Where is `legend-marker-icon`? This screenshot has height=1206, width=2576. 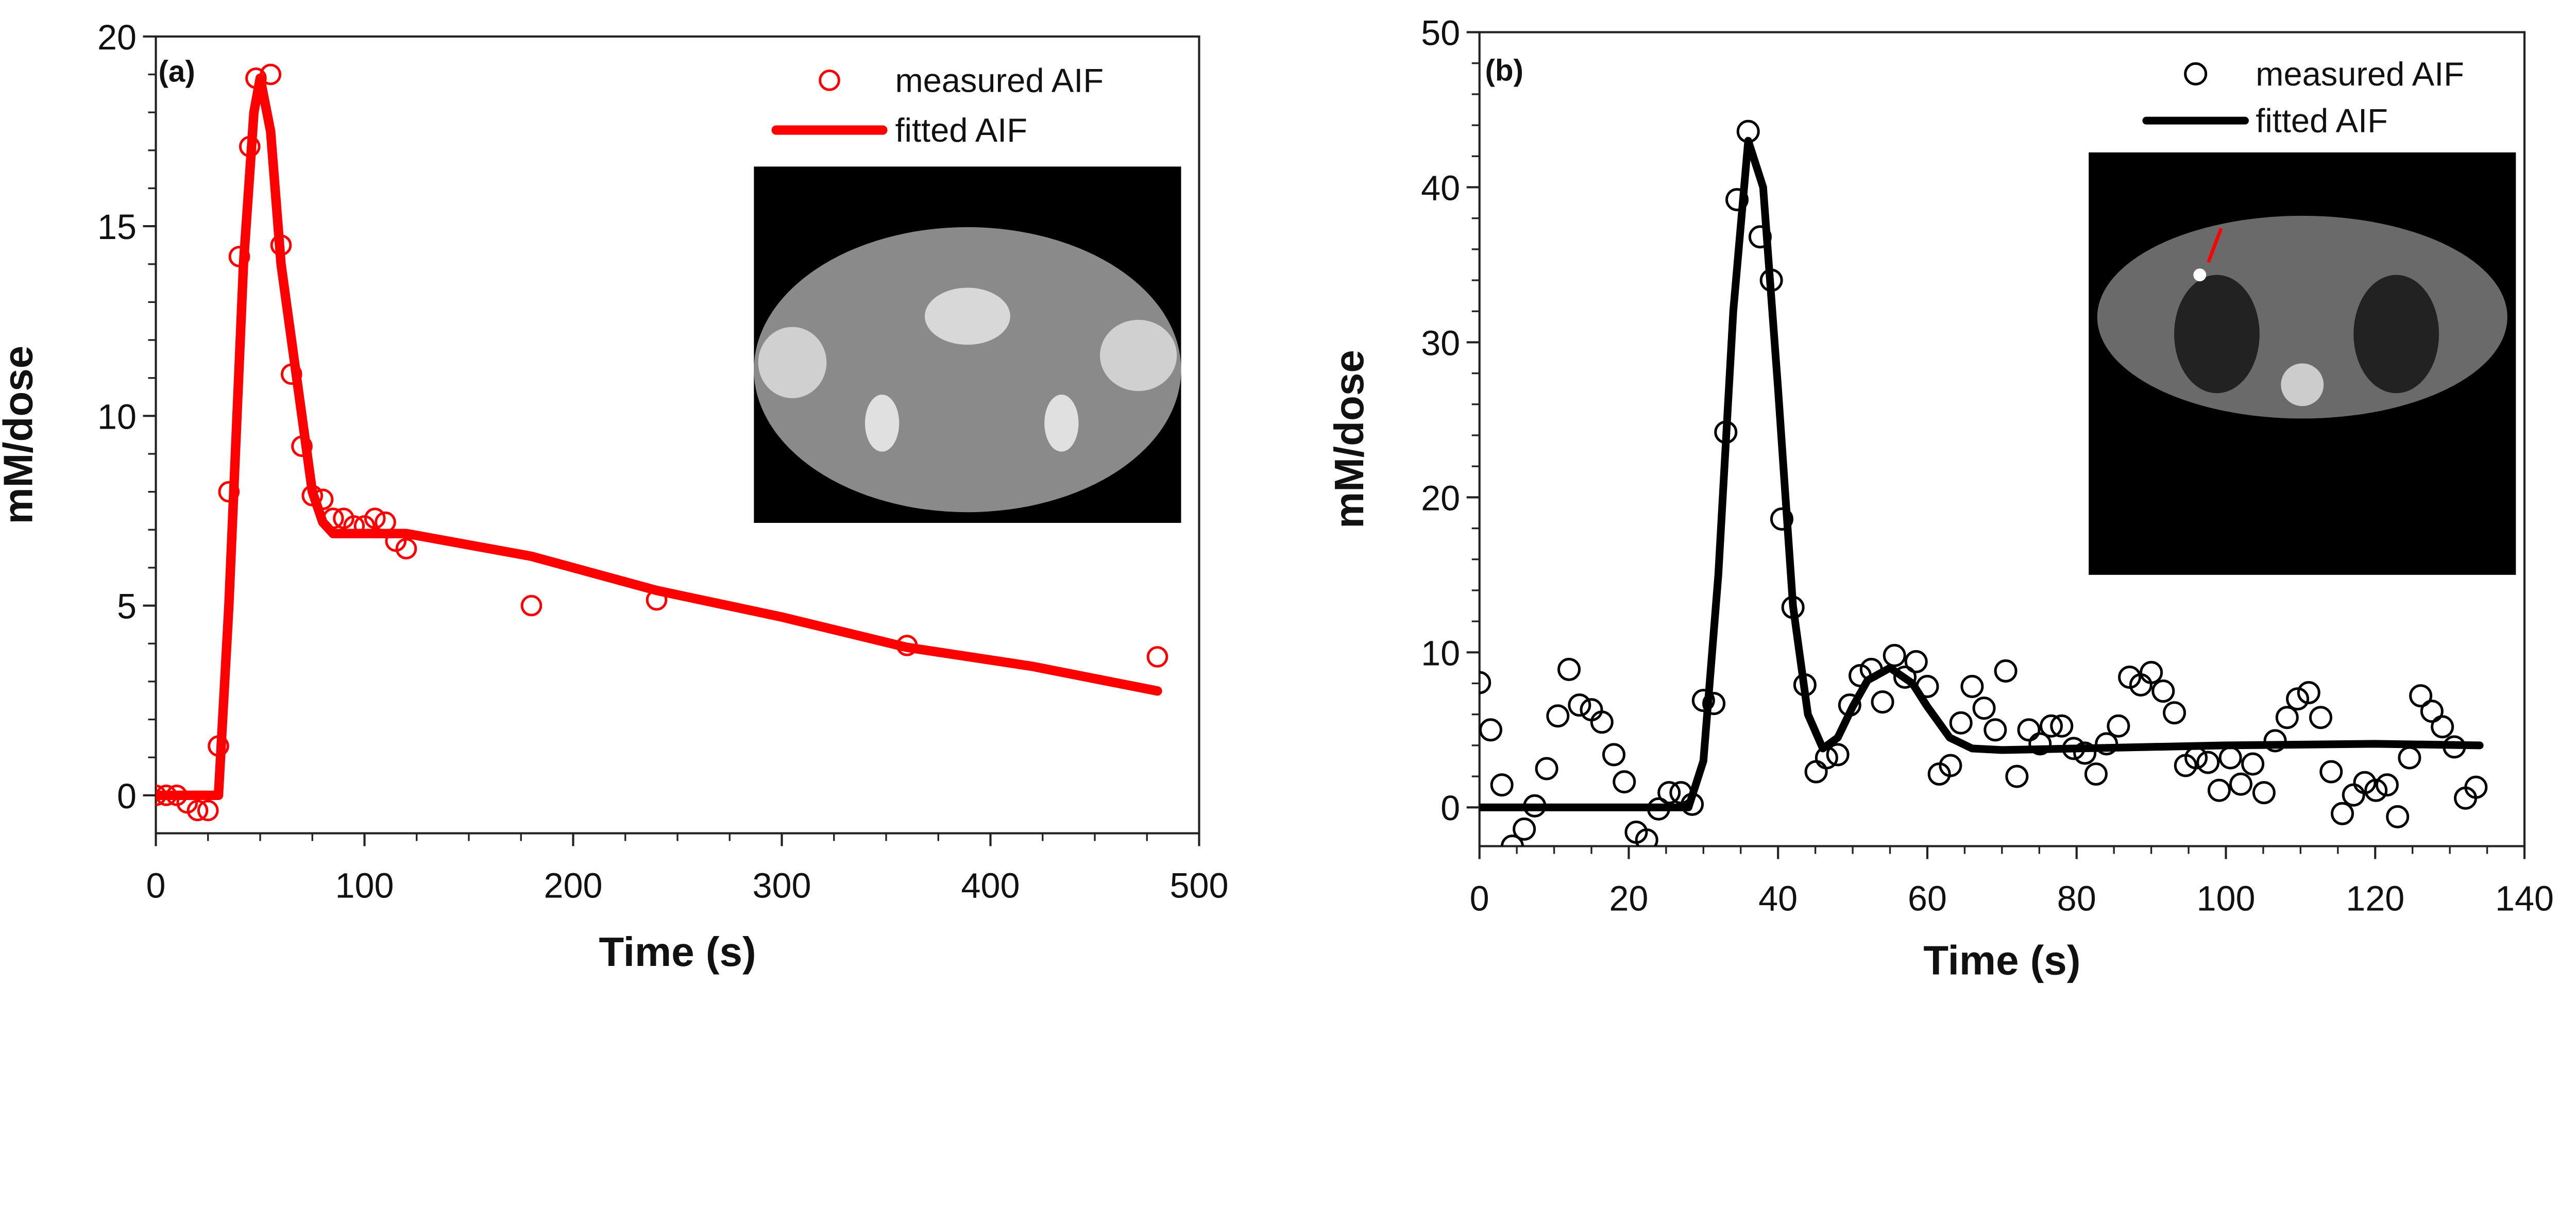
legend-marker-icon is located at coordinates (2196, 74).